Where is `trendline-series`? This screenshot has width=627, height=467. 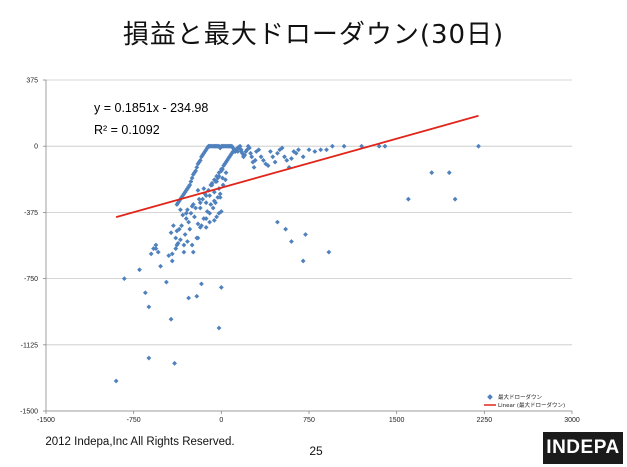 trendline-series is located at coordinates (297, 166).